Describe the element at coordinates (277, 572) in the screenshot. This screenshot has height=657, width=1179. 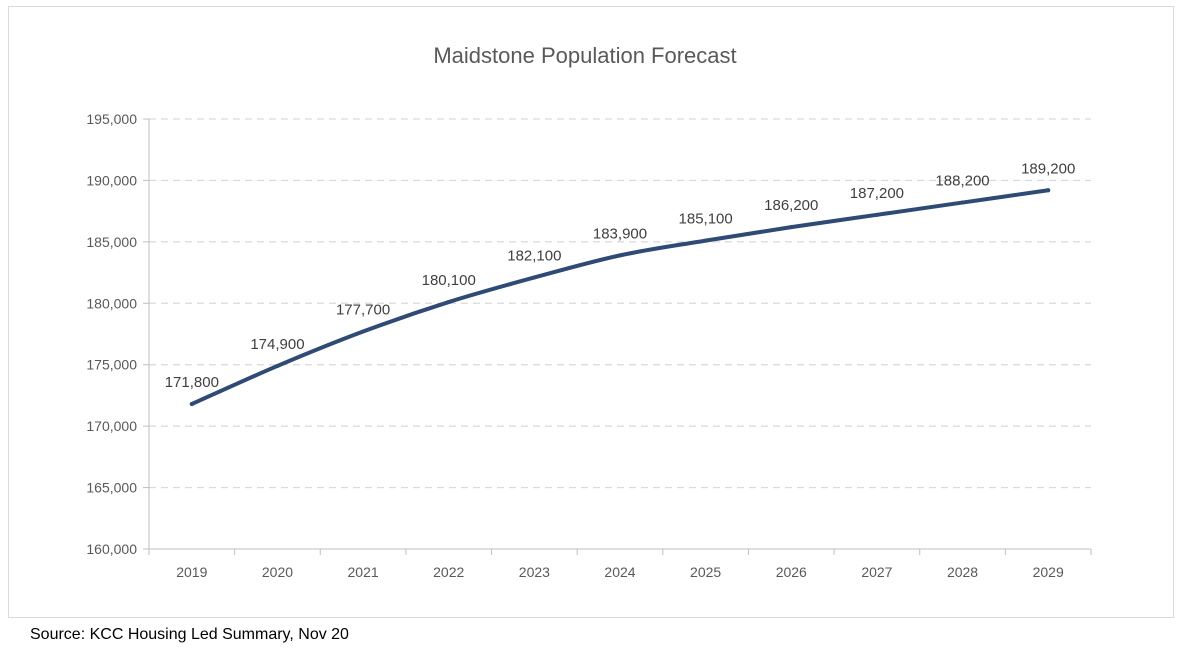
I see `x-tick-label: 2020` at that location.